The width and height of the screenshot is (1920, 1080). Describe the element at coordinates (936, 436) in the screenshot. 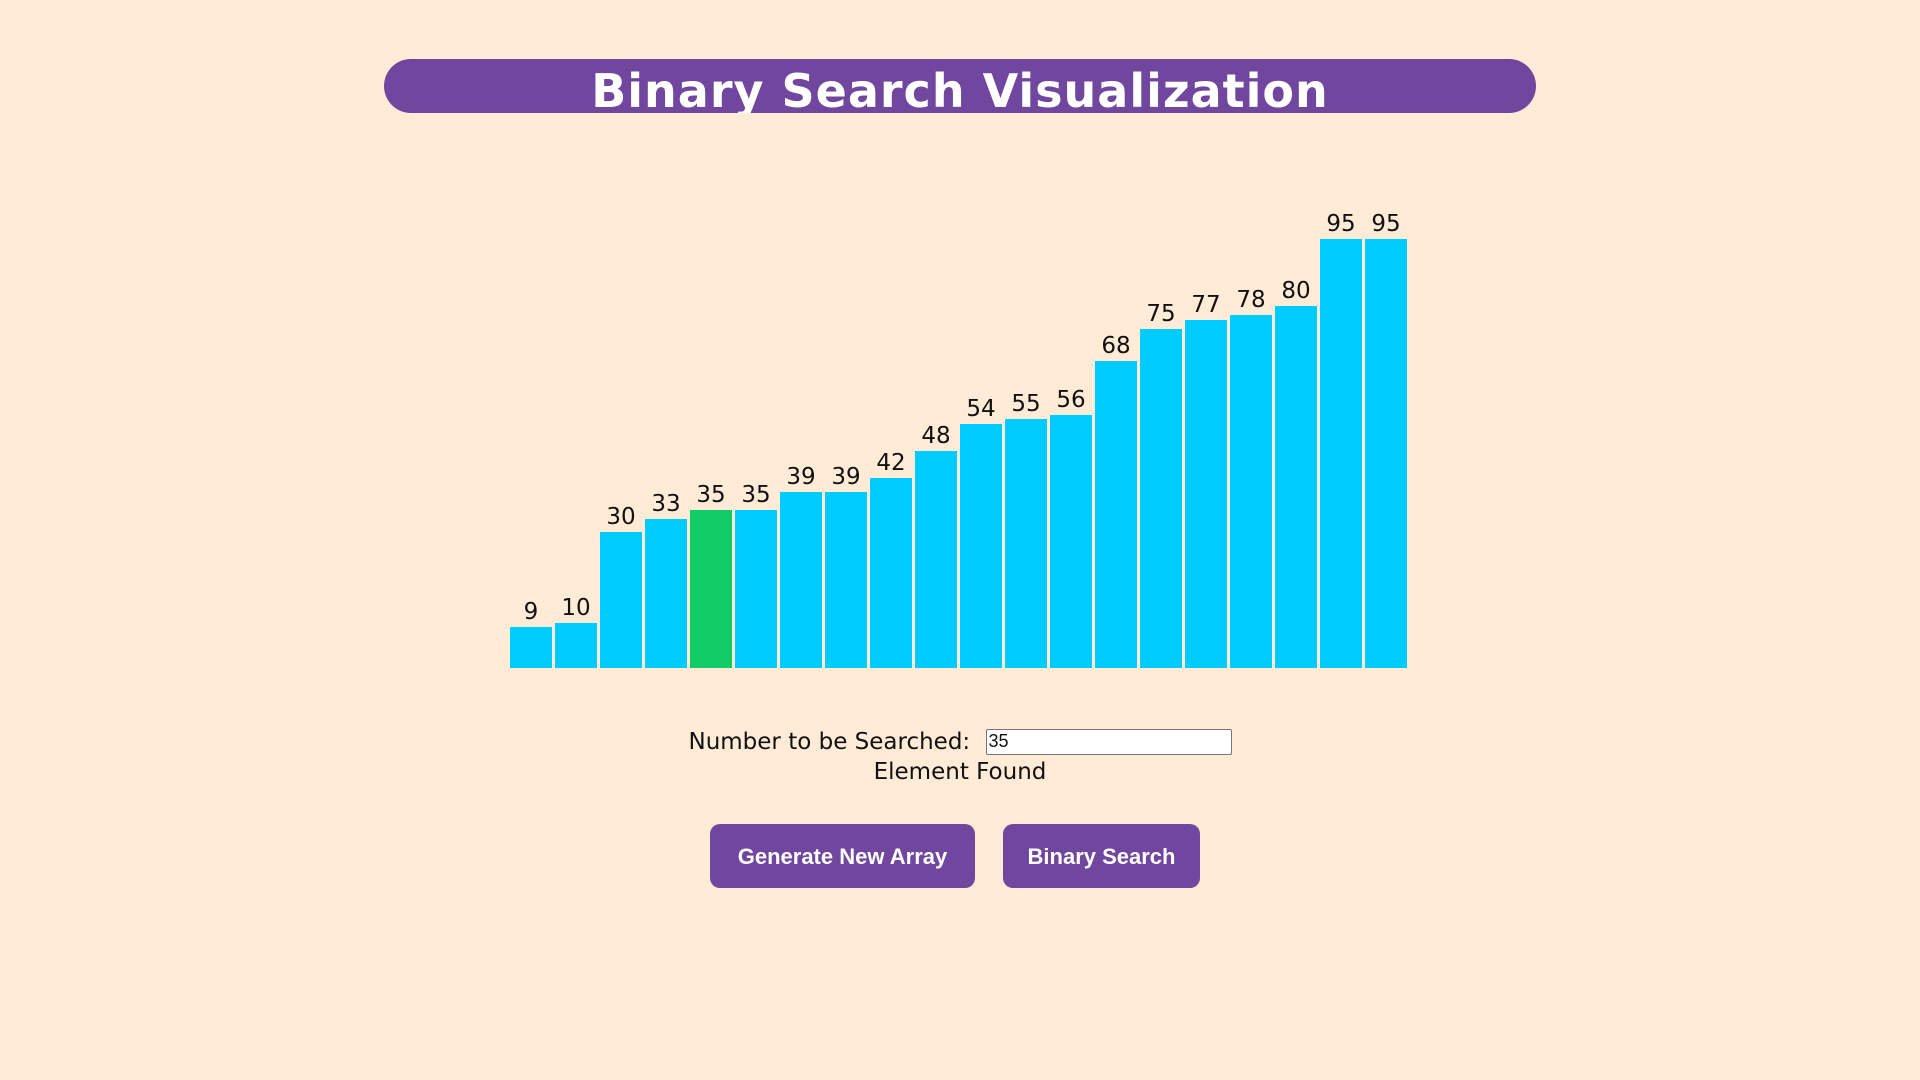

I see `bar-value-label: 48` at that location.